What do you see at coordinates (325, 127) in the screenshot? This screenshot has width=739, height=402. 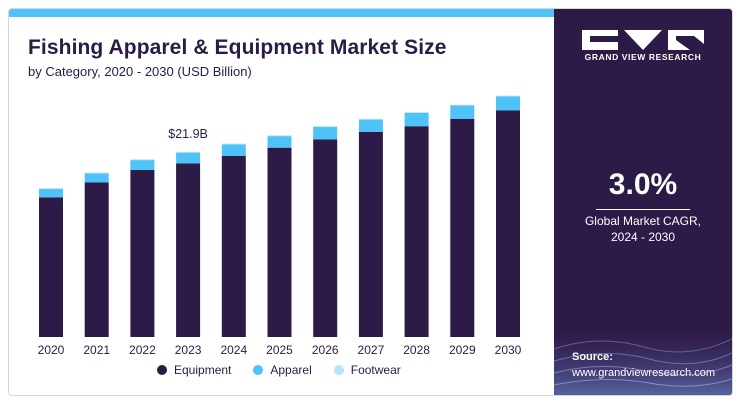 I see `bar-footwear-2026` at bounding box center [325, 127].